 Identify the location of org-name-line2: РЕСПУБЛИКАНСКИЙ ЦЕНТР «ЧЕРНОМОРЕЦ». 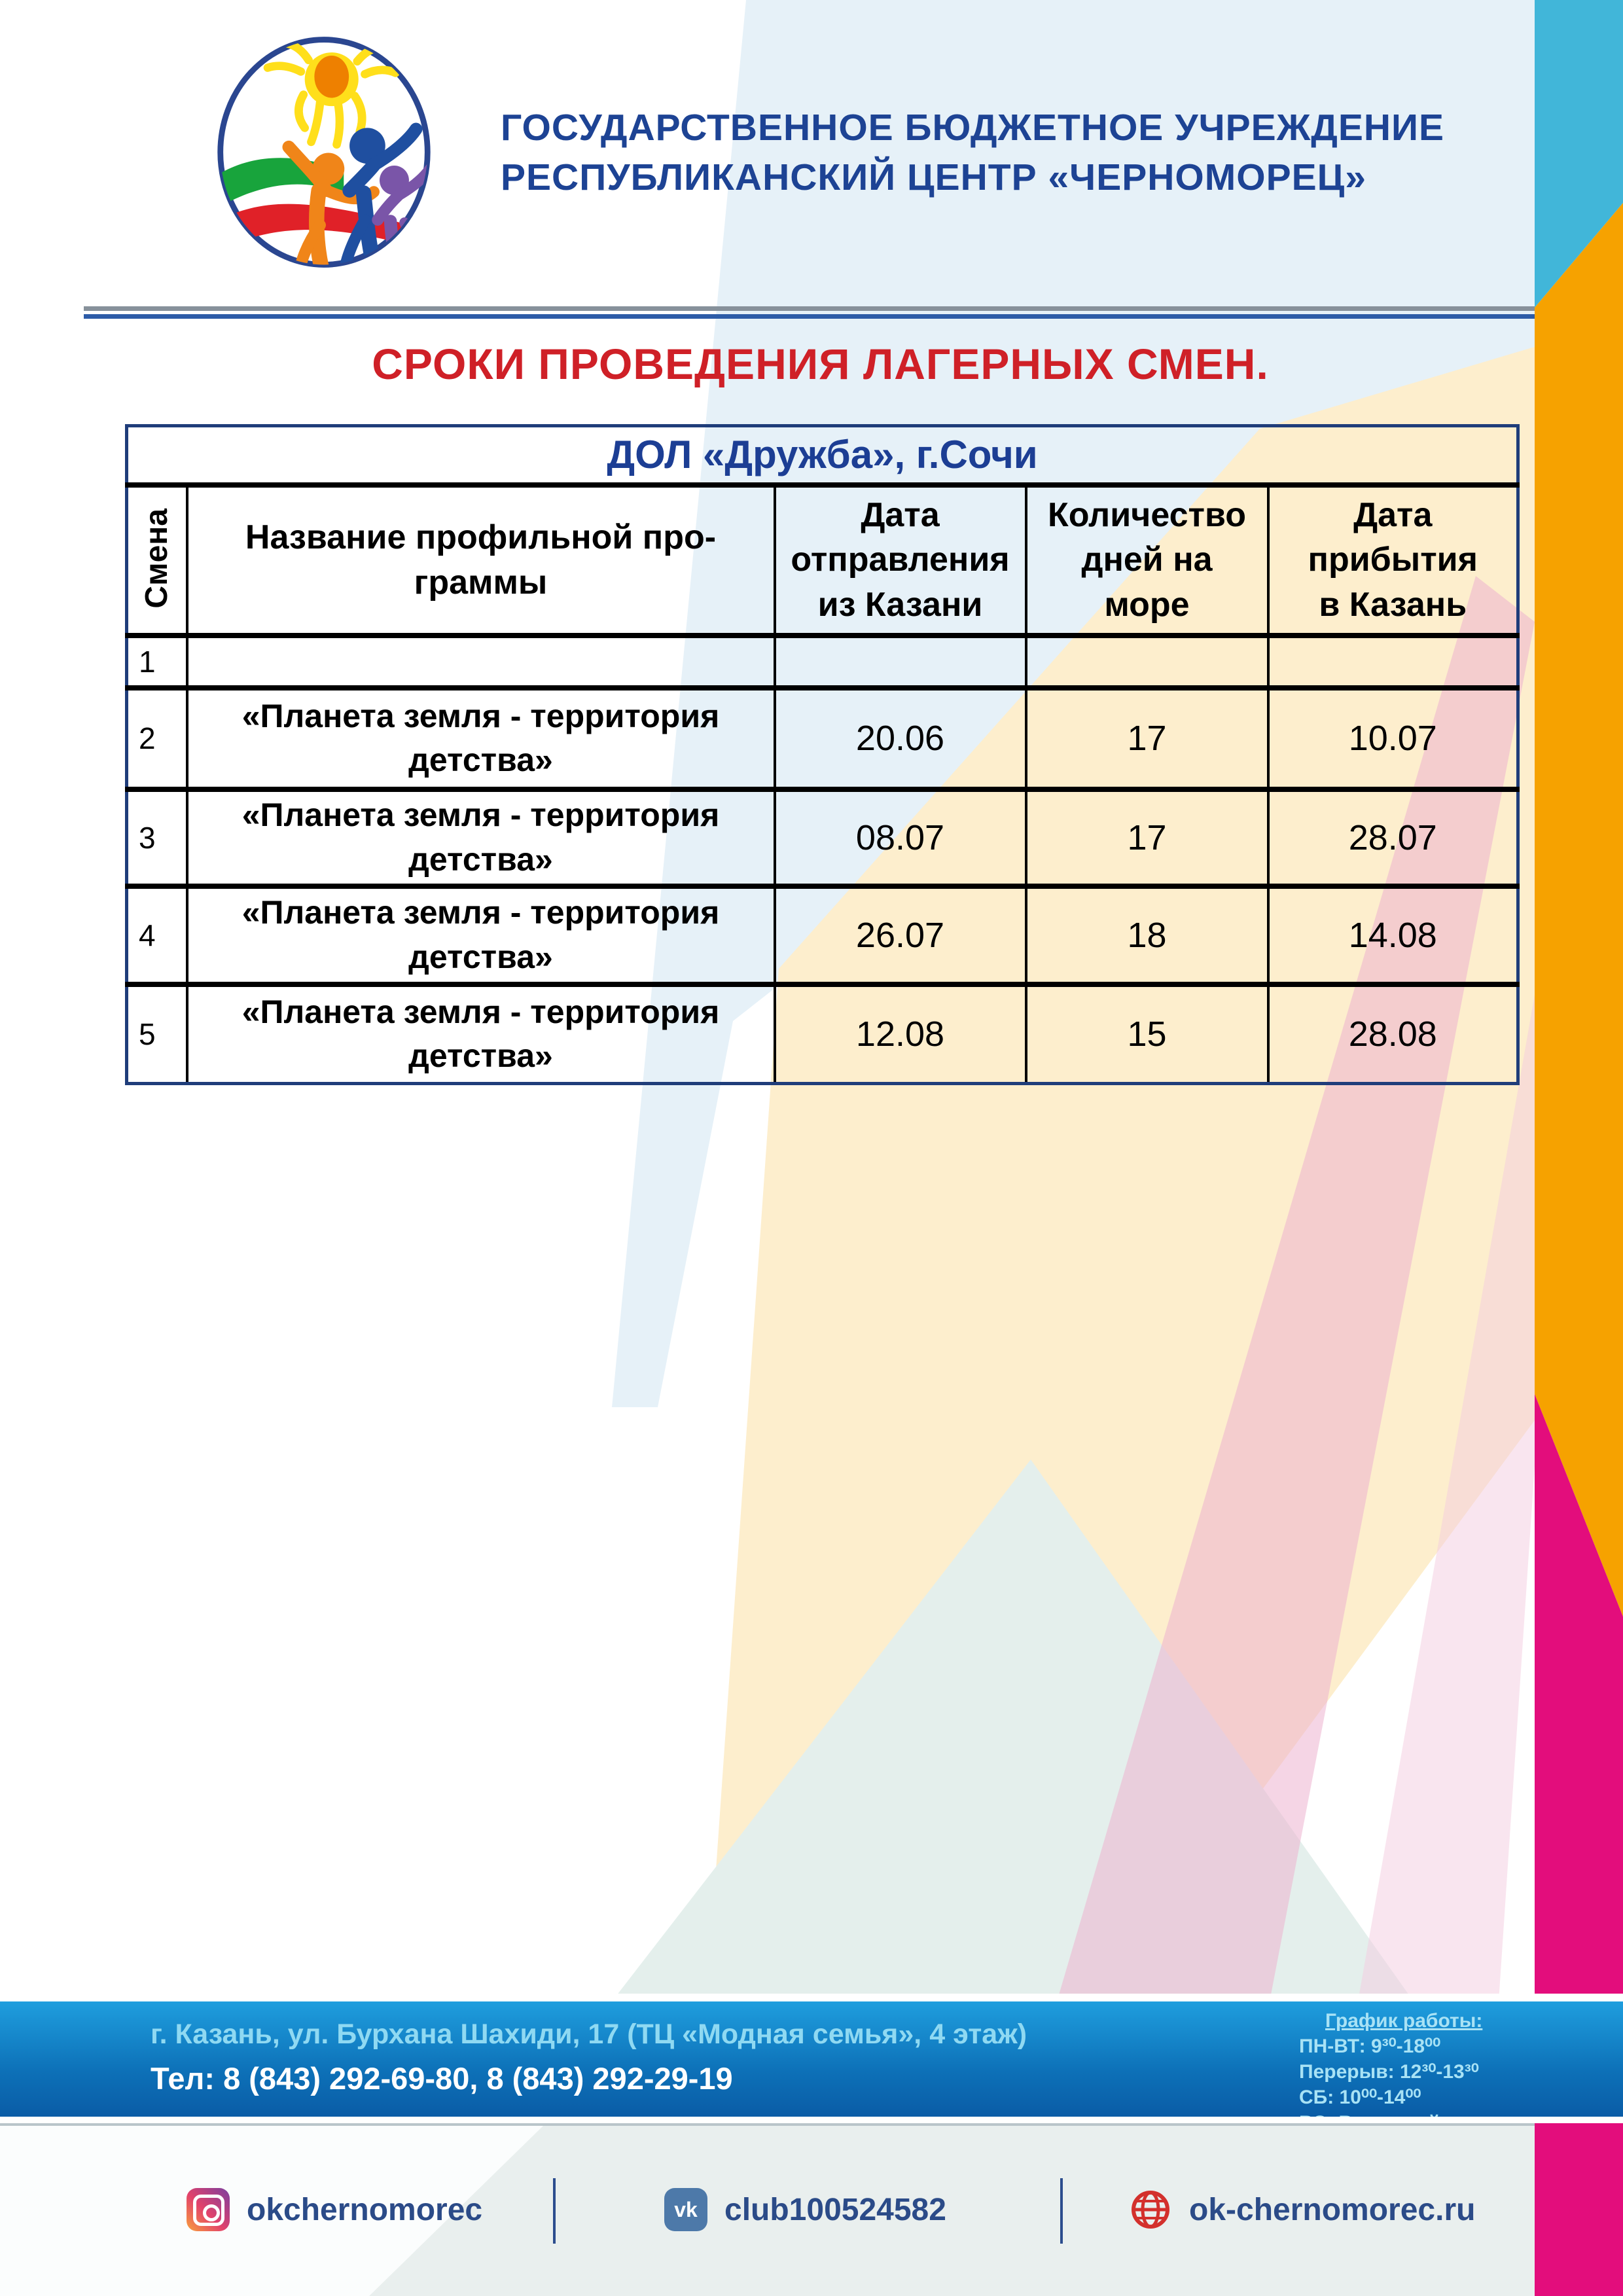
(933, 177).